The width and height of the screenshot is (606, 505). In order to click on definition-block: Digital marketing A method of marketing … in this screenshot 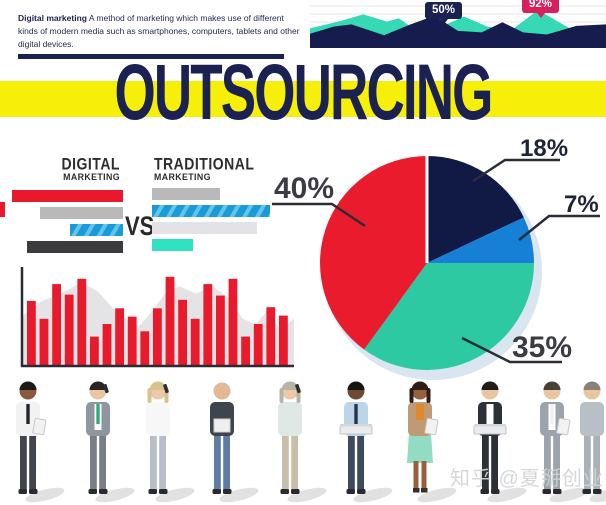, I will do `click(161, 35)`.